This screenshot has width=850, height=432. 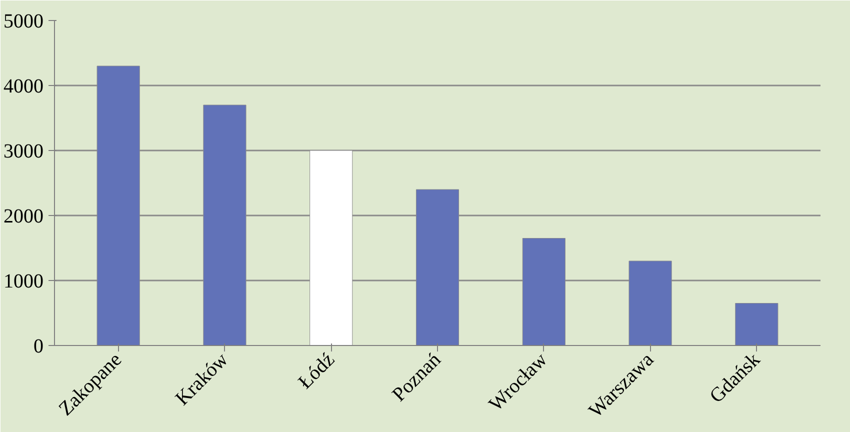 What do you see at coordinates (24, 281) in the screenshot?
I see `y-tick-label: 1000` at bounding box center [24, 281].